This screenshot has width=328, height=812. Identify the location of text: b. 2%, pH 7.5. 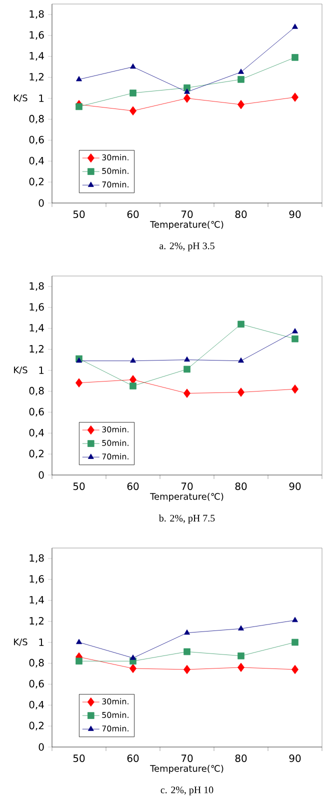
(186, 519).